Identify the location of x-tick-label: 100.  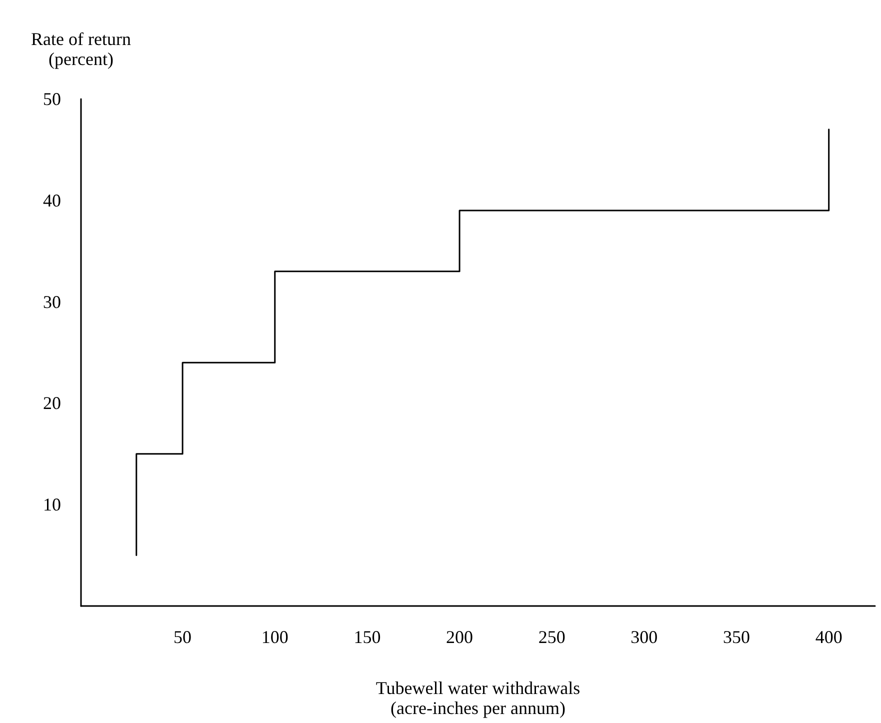
(274, 637).